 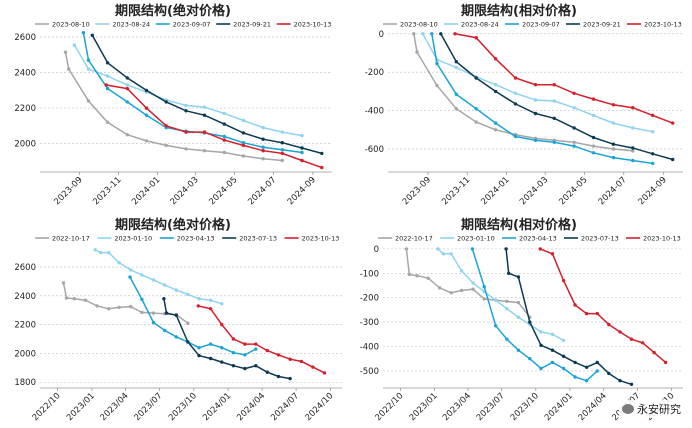 What do you see at coordinates (243, 25) in the screenshot?
I see `legend-entry: 2023-09-21` at bounding box center [243, 25].